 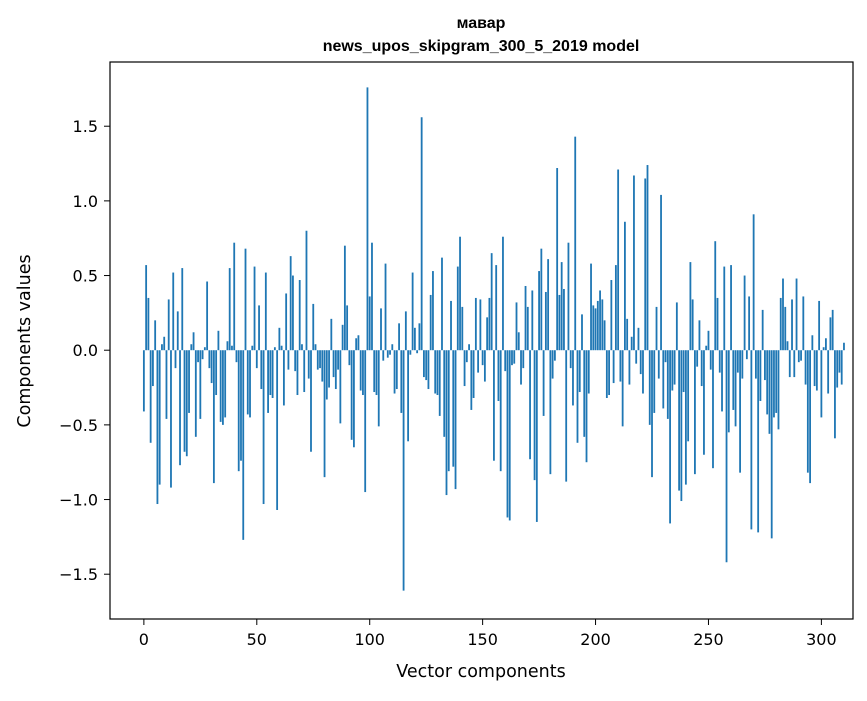 What do you see at coordinates (481, 46) in the screenshot?
I see `chart-subtitle: news_upos_skipgram_300_5_2019 model` at bounding box center [481, 46].